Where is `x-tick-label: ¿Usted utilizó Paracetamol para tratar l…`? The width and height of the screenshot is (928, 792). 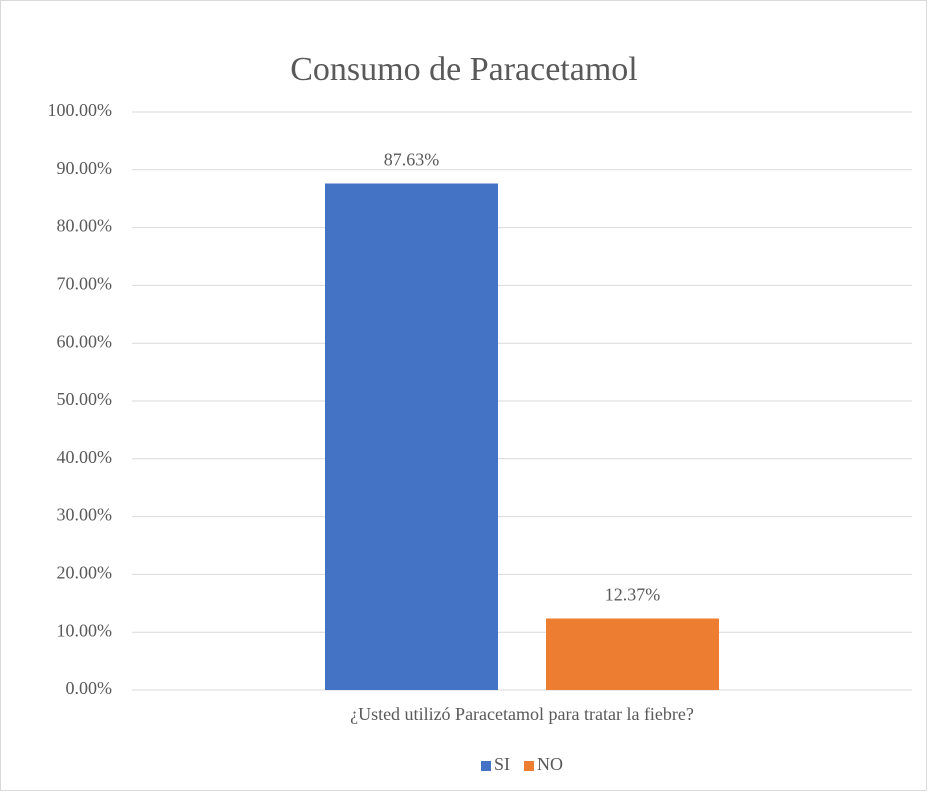
x-tick-label: ¿Usted utilizó Paracetamol para tratar l… is located at coordinates (522, 714).